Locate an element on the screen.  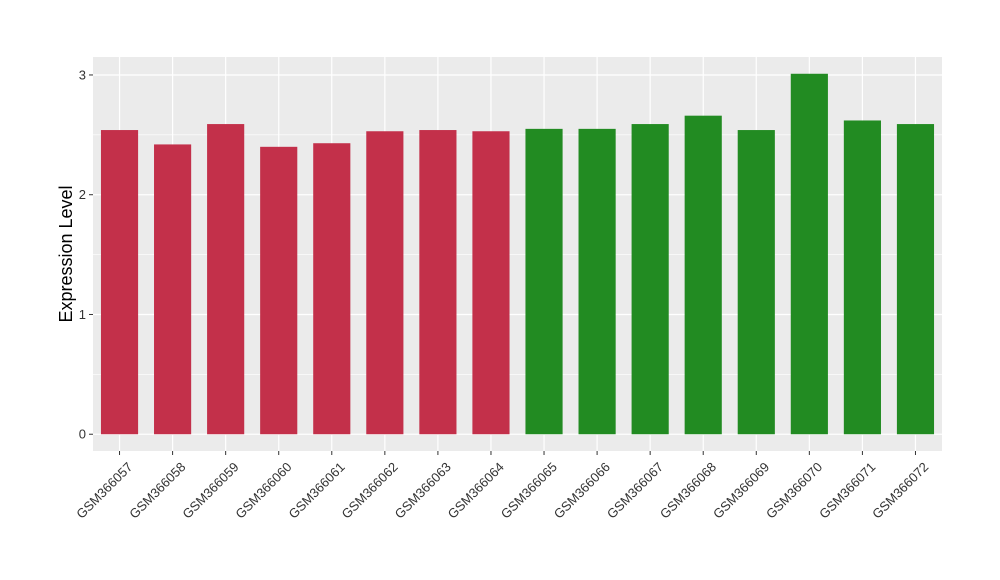
x-tick-label: GSM366063 is located at coordinates (423, 490).